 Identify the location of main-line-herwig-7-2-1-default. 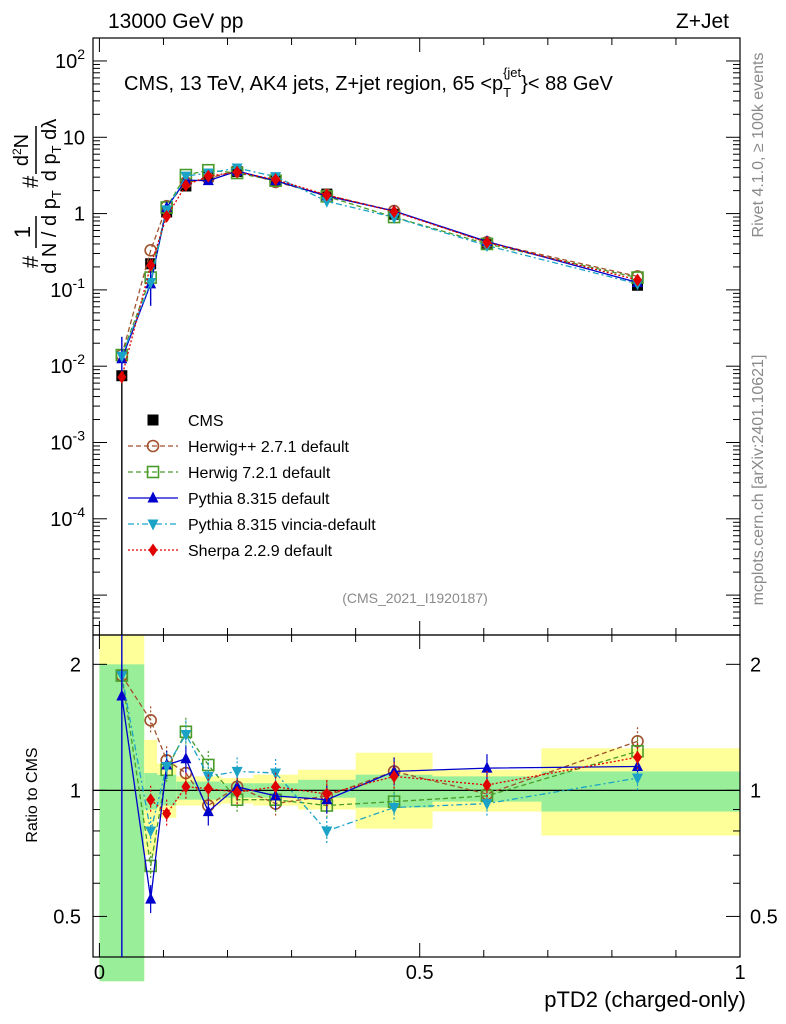
(379, 262).